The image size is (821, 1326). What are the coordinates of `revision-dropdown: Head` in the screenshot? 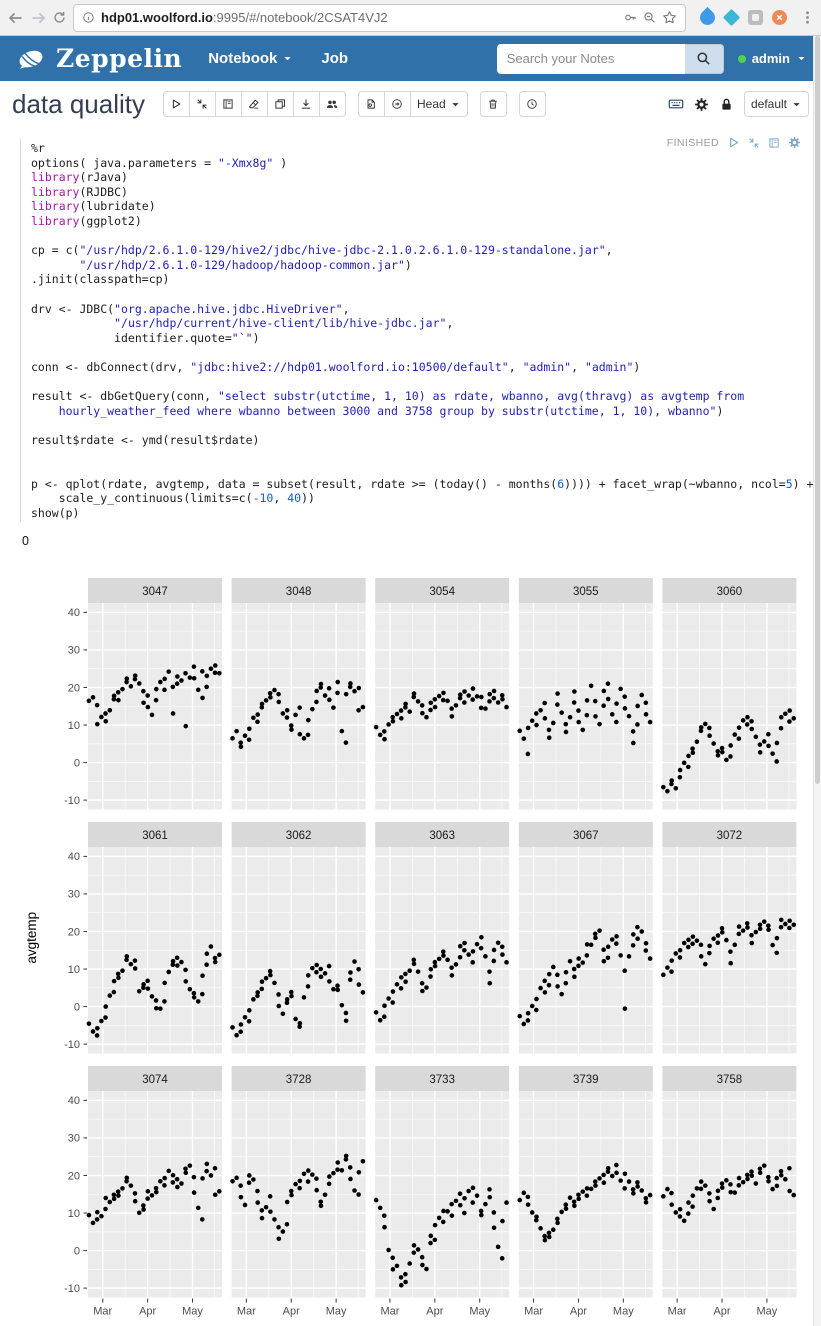 It's located at (438, 104).